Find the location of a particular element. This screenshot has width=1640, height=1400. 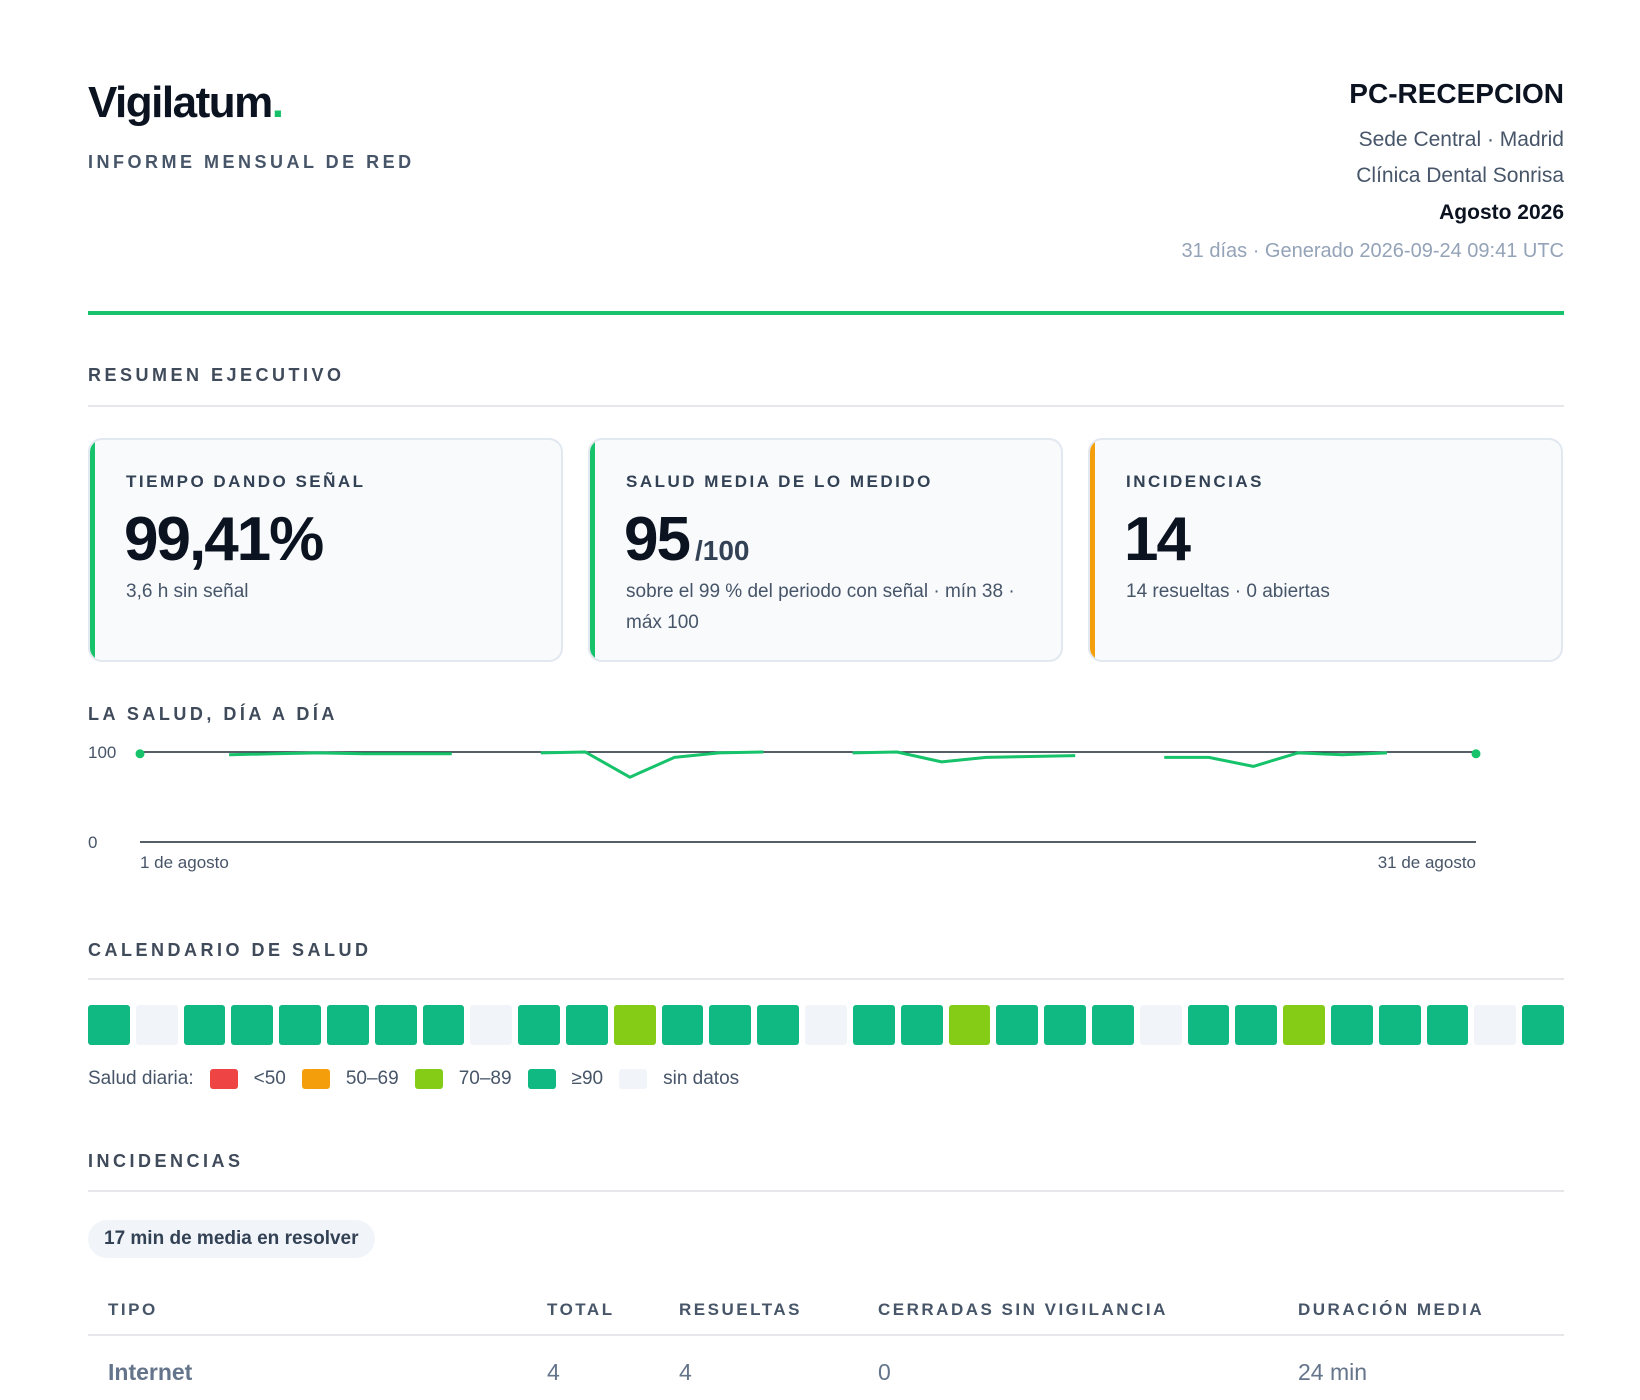

cell-type: Internet is located at coordinates (150, 1372).